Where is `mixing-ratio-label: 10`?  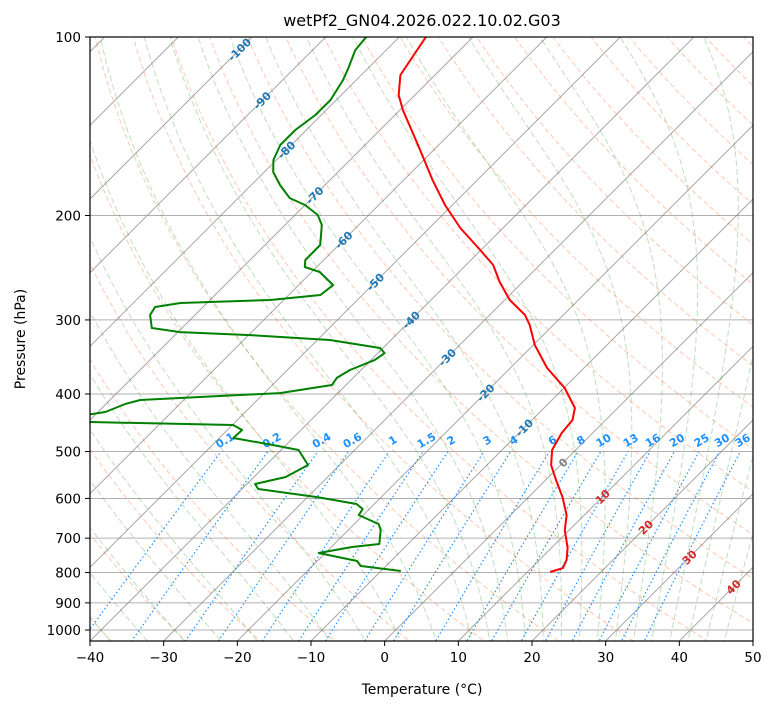
mixing-ratio-label: 10 is located at coordinates (604, 440).